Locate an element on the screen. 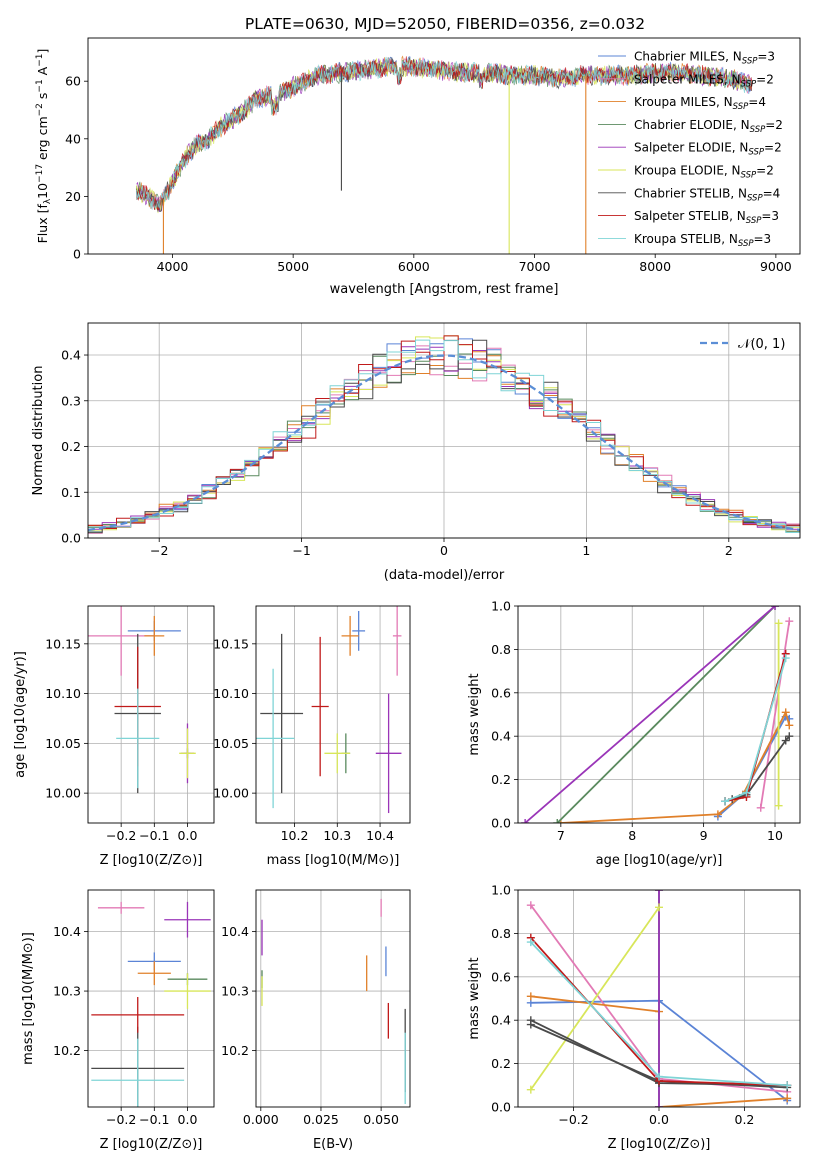 This screenshot has width=819, height=1170. x-tick-label: −0.1 is located at coordinates (154, 1119).